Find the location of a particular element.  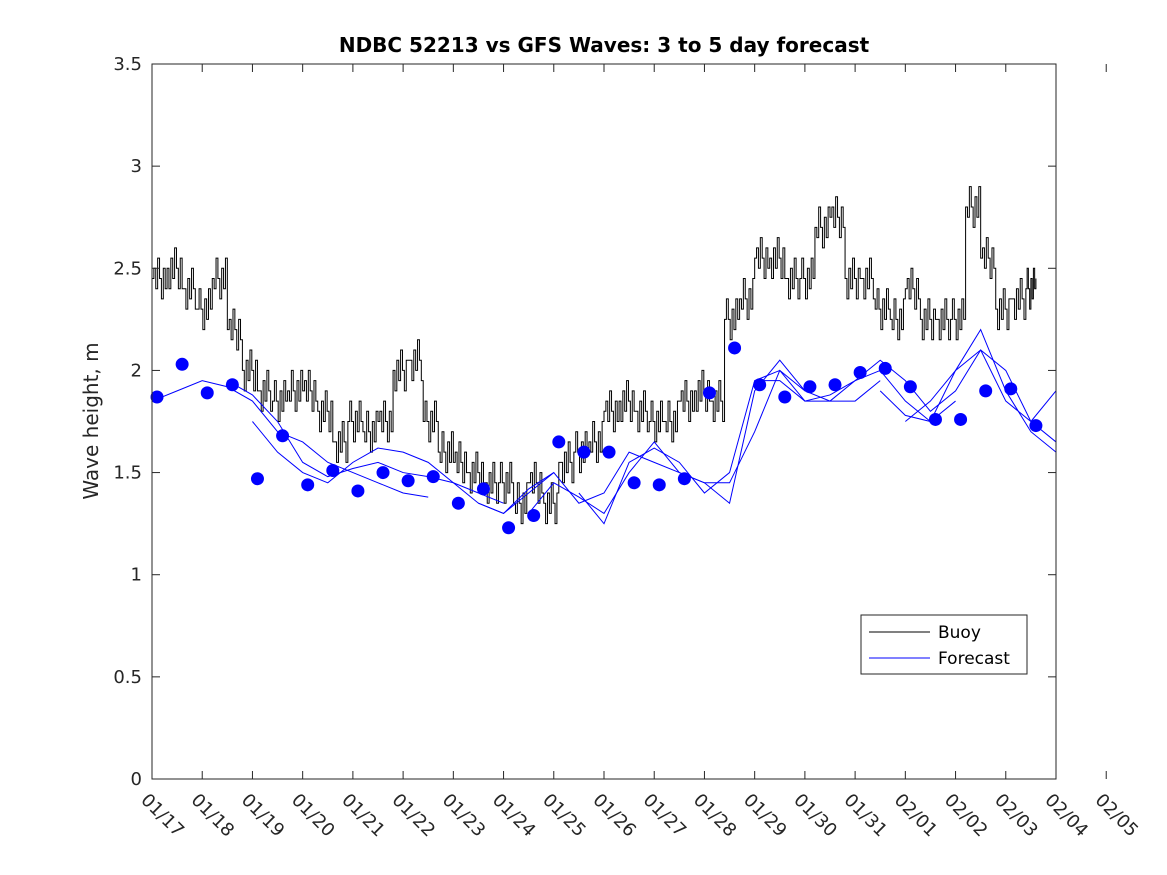

y-tick-label: 3.5 is located at coordinates (127, 64).